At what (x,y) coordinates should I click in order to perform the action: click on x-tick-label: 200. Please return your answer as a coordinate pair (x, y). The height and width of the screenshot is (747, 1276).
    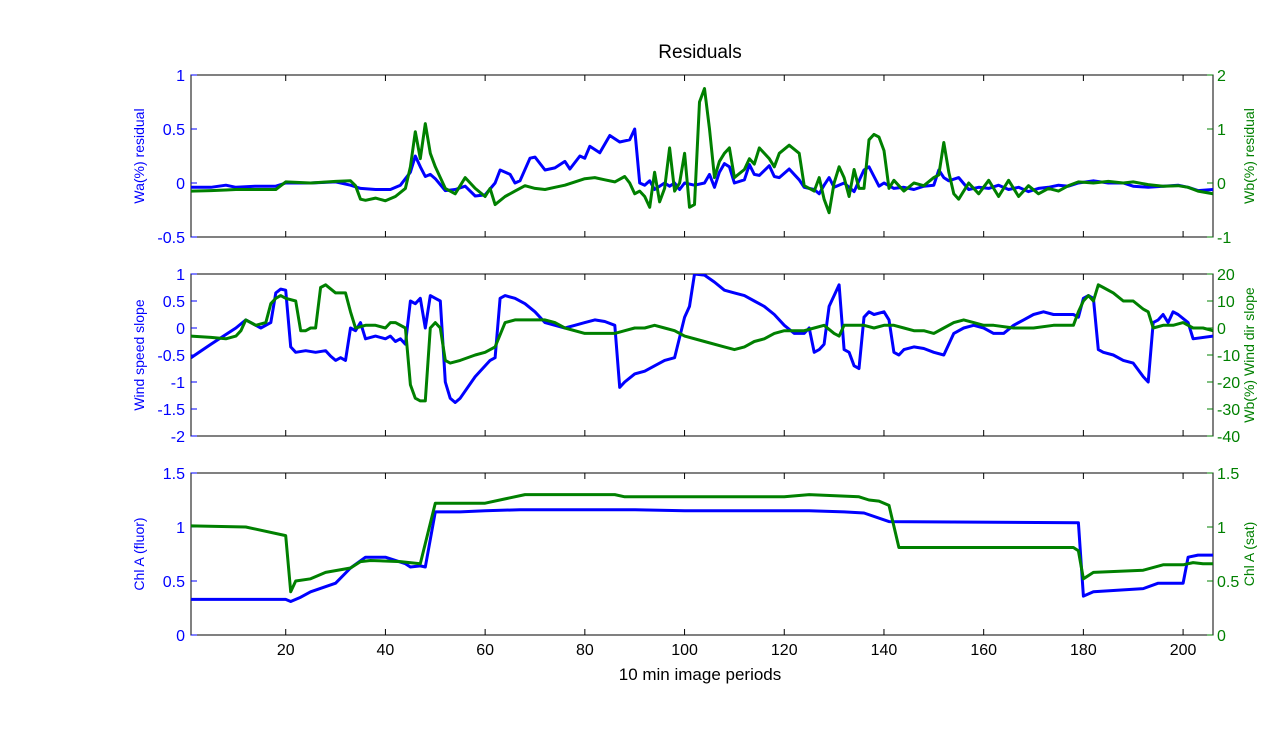
    Looking at the image, I should click on (1183, 650).